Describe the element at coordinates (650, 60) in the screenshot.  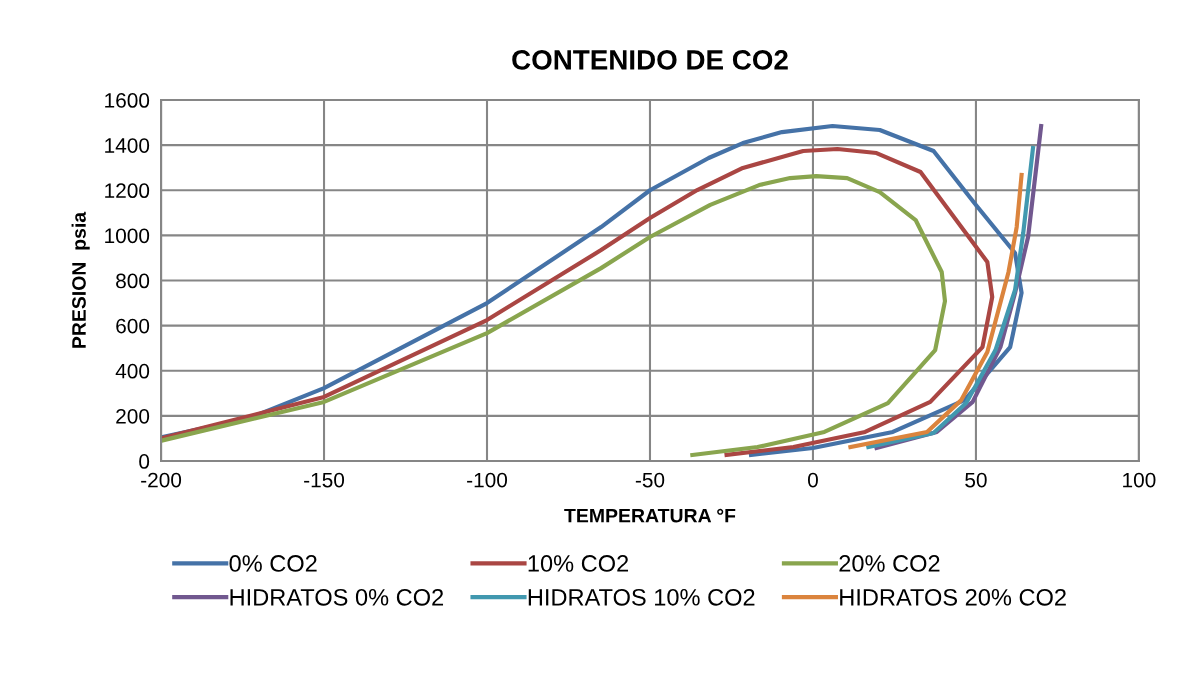
I see `chart-title: CONTENIDO DE CO2` at that location.